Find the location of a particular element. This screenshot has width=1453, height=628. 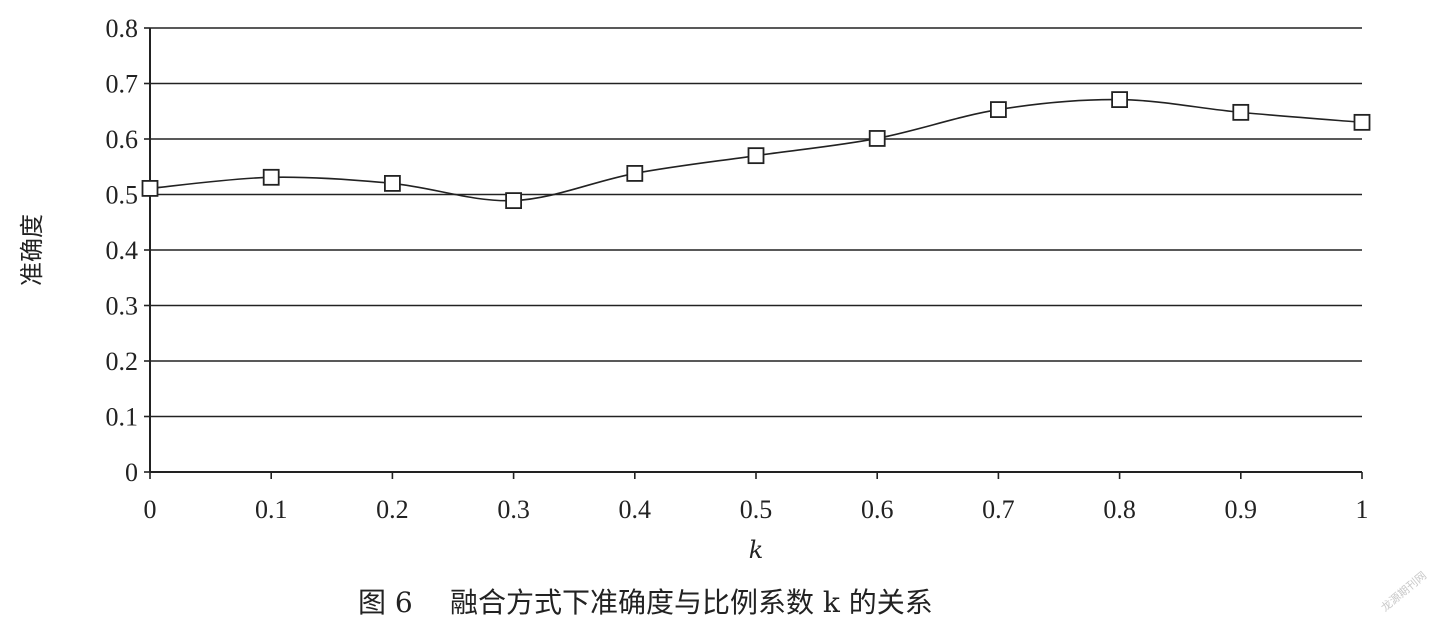

x-axis-title: k is located at coordinates (756, 550).